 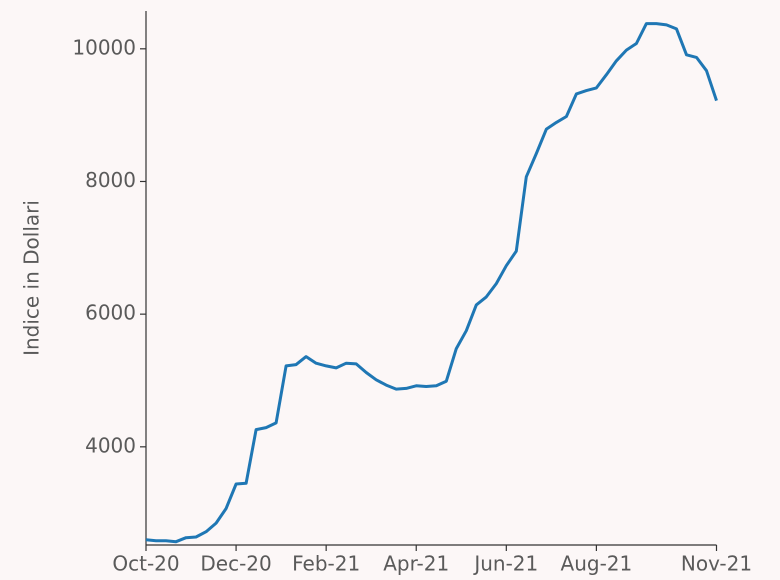 I want to click on y-tick-label: 10000, so click(x=104, y=47).